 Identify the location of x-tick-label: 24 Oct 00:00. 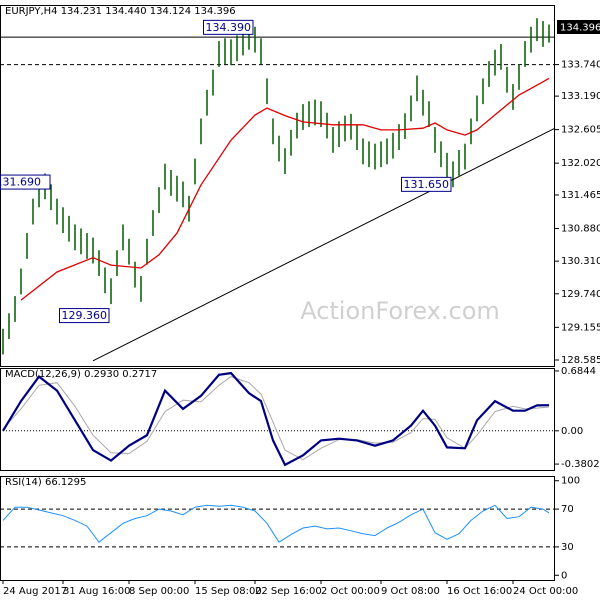
(545, 591).